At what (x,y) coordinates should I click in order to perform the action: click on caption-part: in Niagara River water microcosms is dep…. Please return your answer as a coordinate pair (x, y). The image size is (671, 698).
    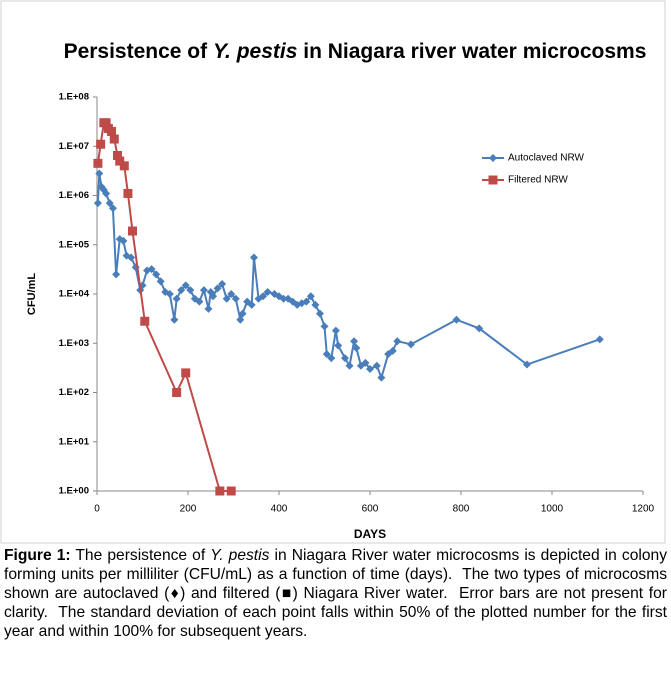
    Looking at the image, I should click on (337, 593).